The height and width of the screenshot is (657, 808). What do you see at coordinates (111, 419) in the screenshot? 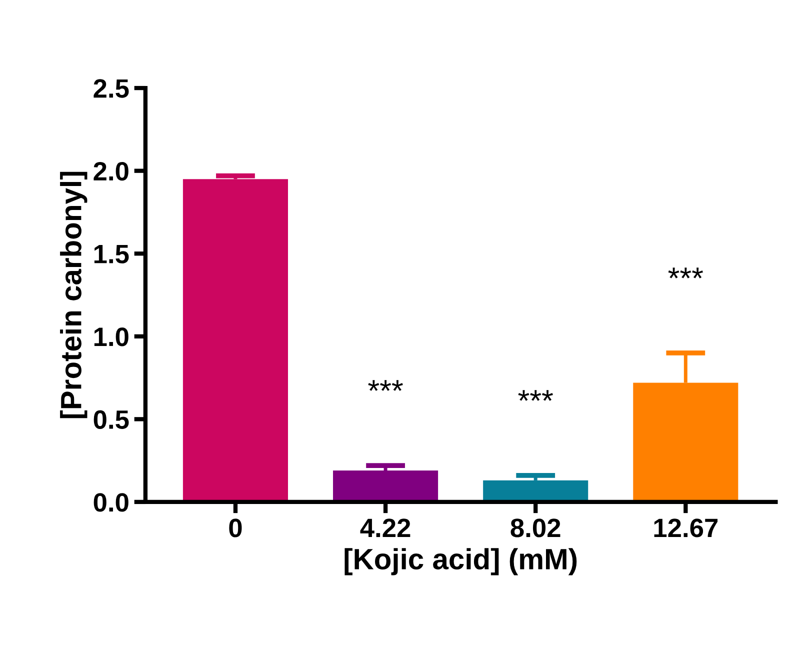
I see `y-tick-label: 0.5` at bounding box center [111, 419].